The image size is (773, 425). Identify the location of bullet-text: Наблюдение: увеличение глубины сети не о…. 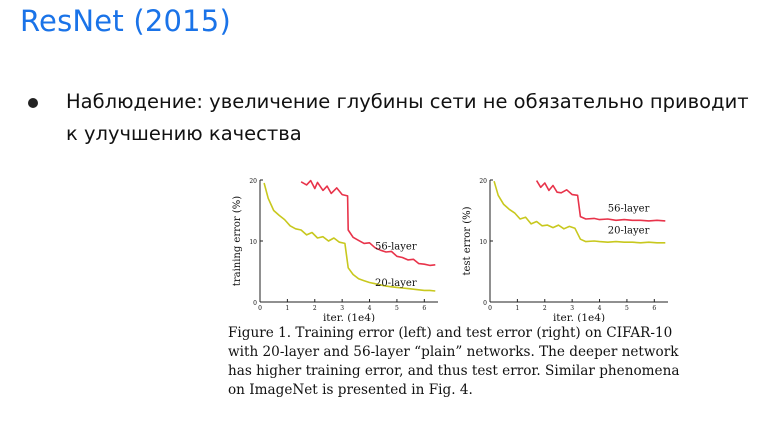
(407, 117).